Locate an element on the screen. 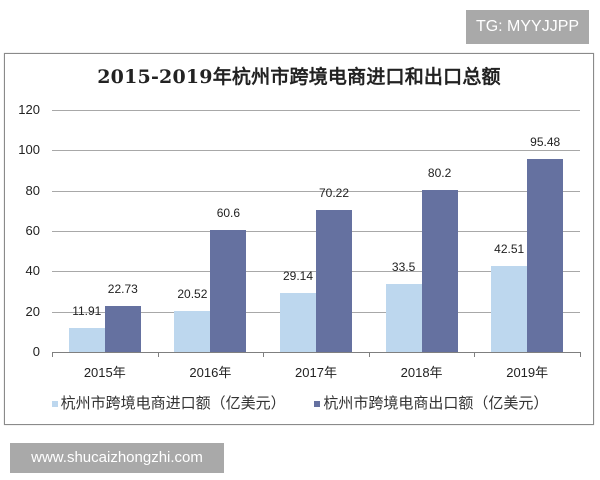 Image resolution: width=600 pixels, height=480 pixels. y-tick-label: 20 is located at coordinates (32, 311).